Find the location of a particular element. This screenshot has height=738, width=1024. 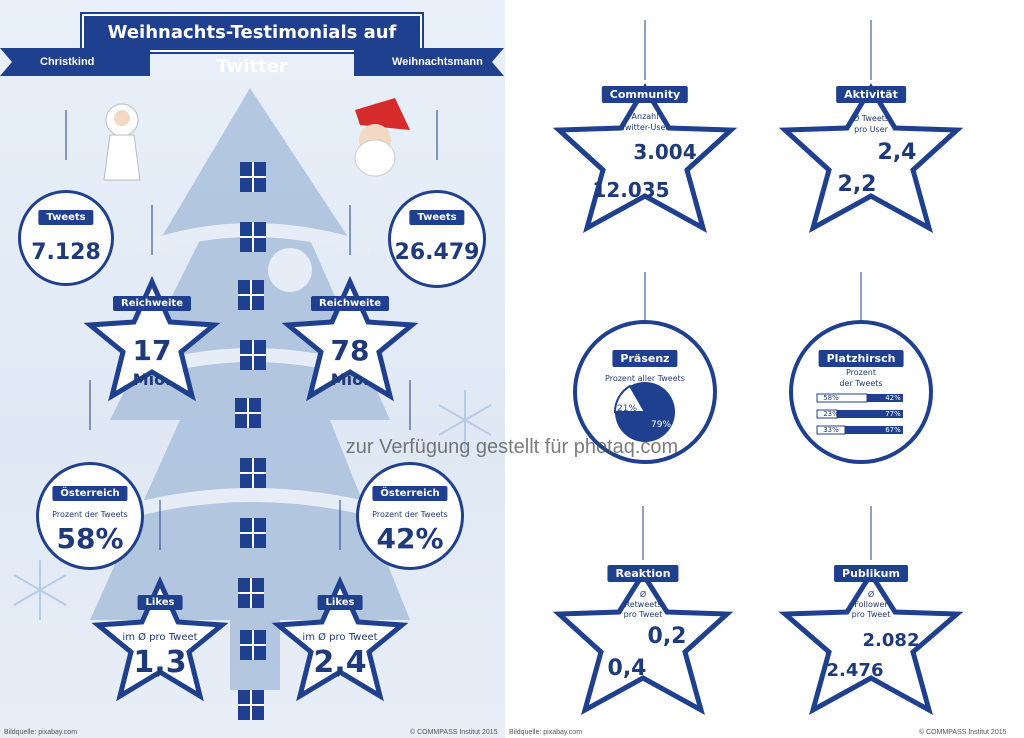

tweets-christkind-label: Tweets is located at coordinates (66, 217).